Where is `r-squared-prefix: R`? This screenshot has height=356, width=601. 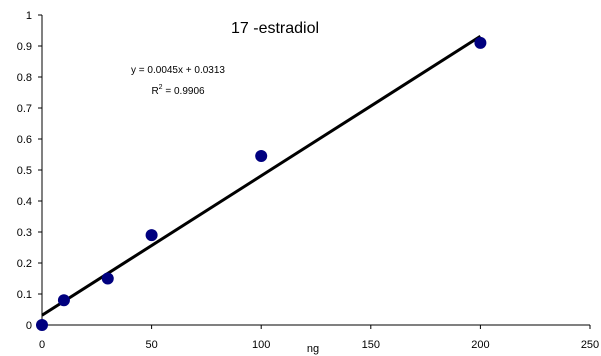 r-squared-prefix: R is located at coordinates (154, 91).